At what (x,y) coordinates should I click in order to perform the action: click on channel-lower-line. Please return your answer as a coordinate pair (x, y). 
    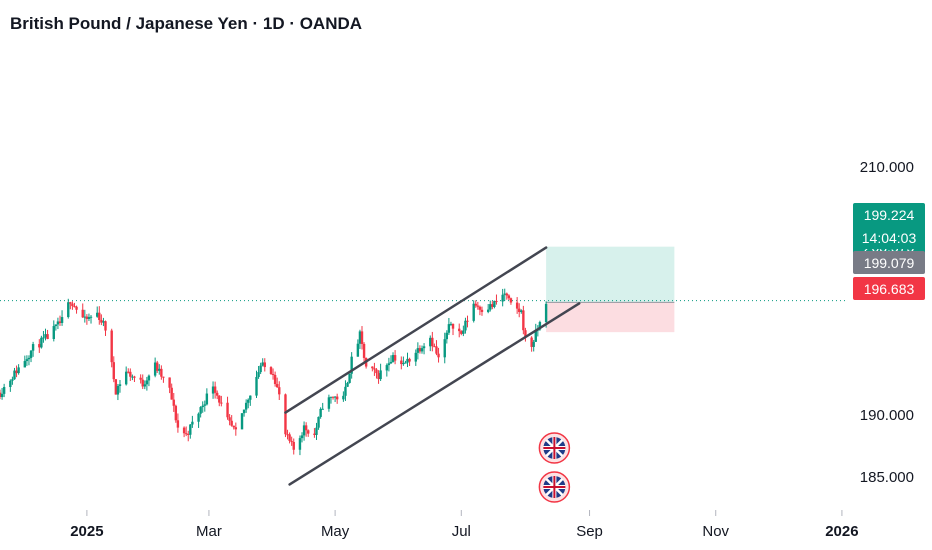
    Looking at the image, I should click on (434, 394).